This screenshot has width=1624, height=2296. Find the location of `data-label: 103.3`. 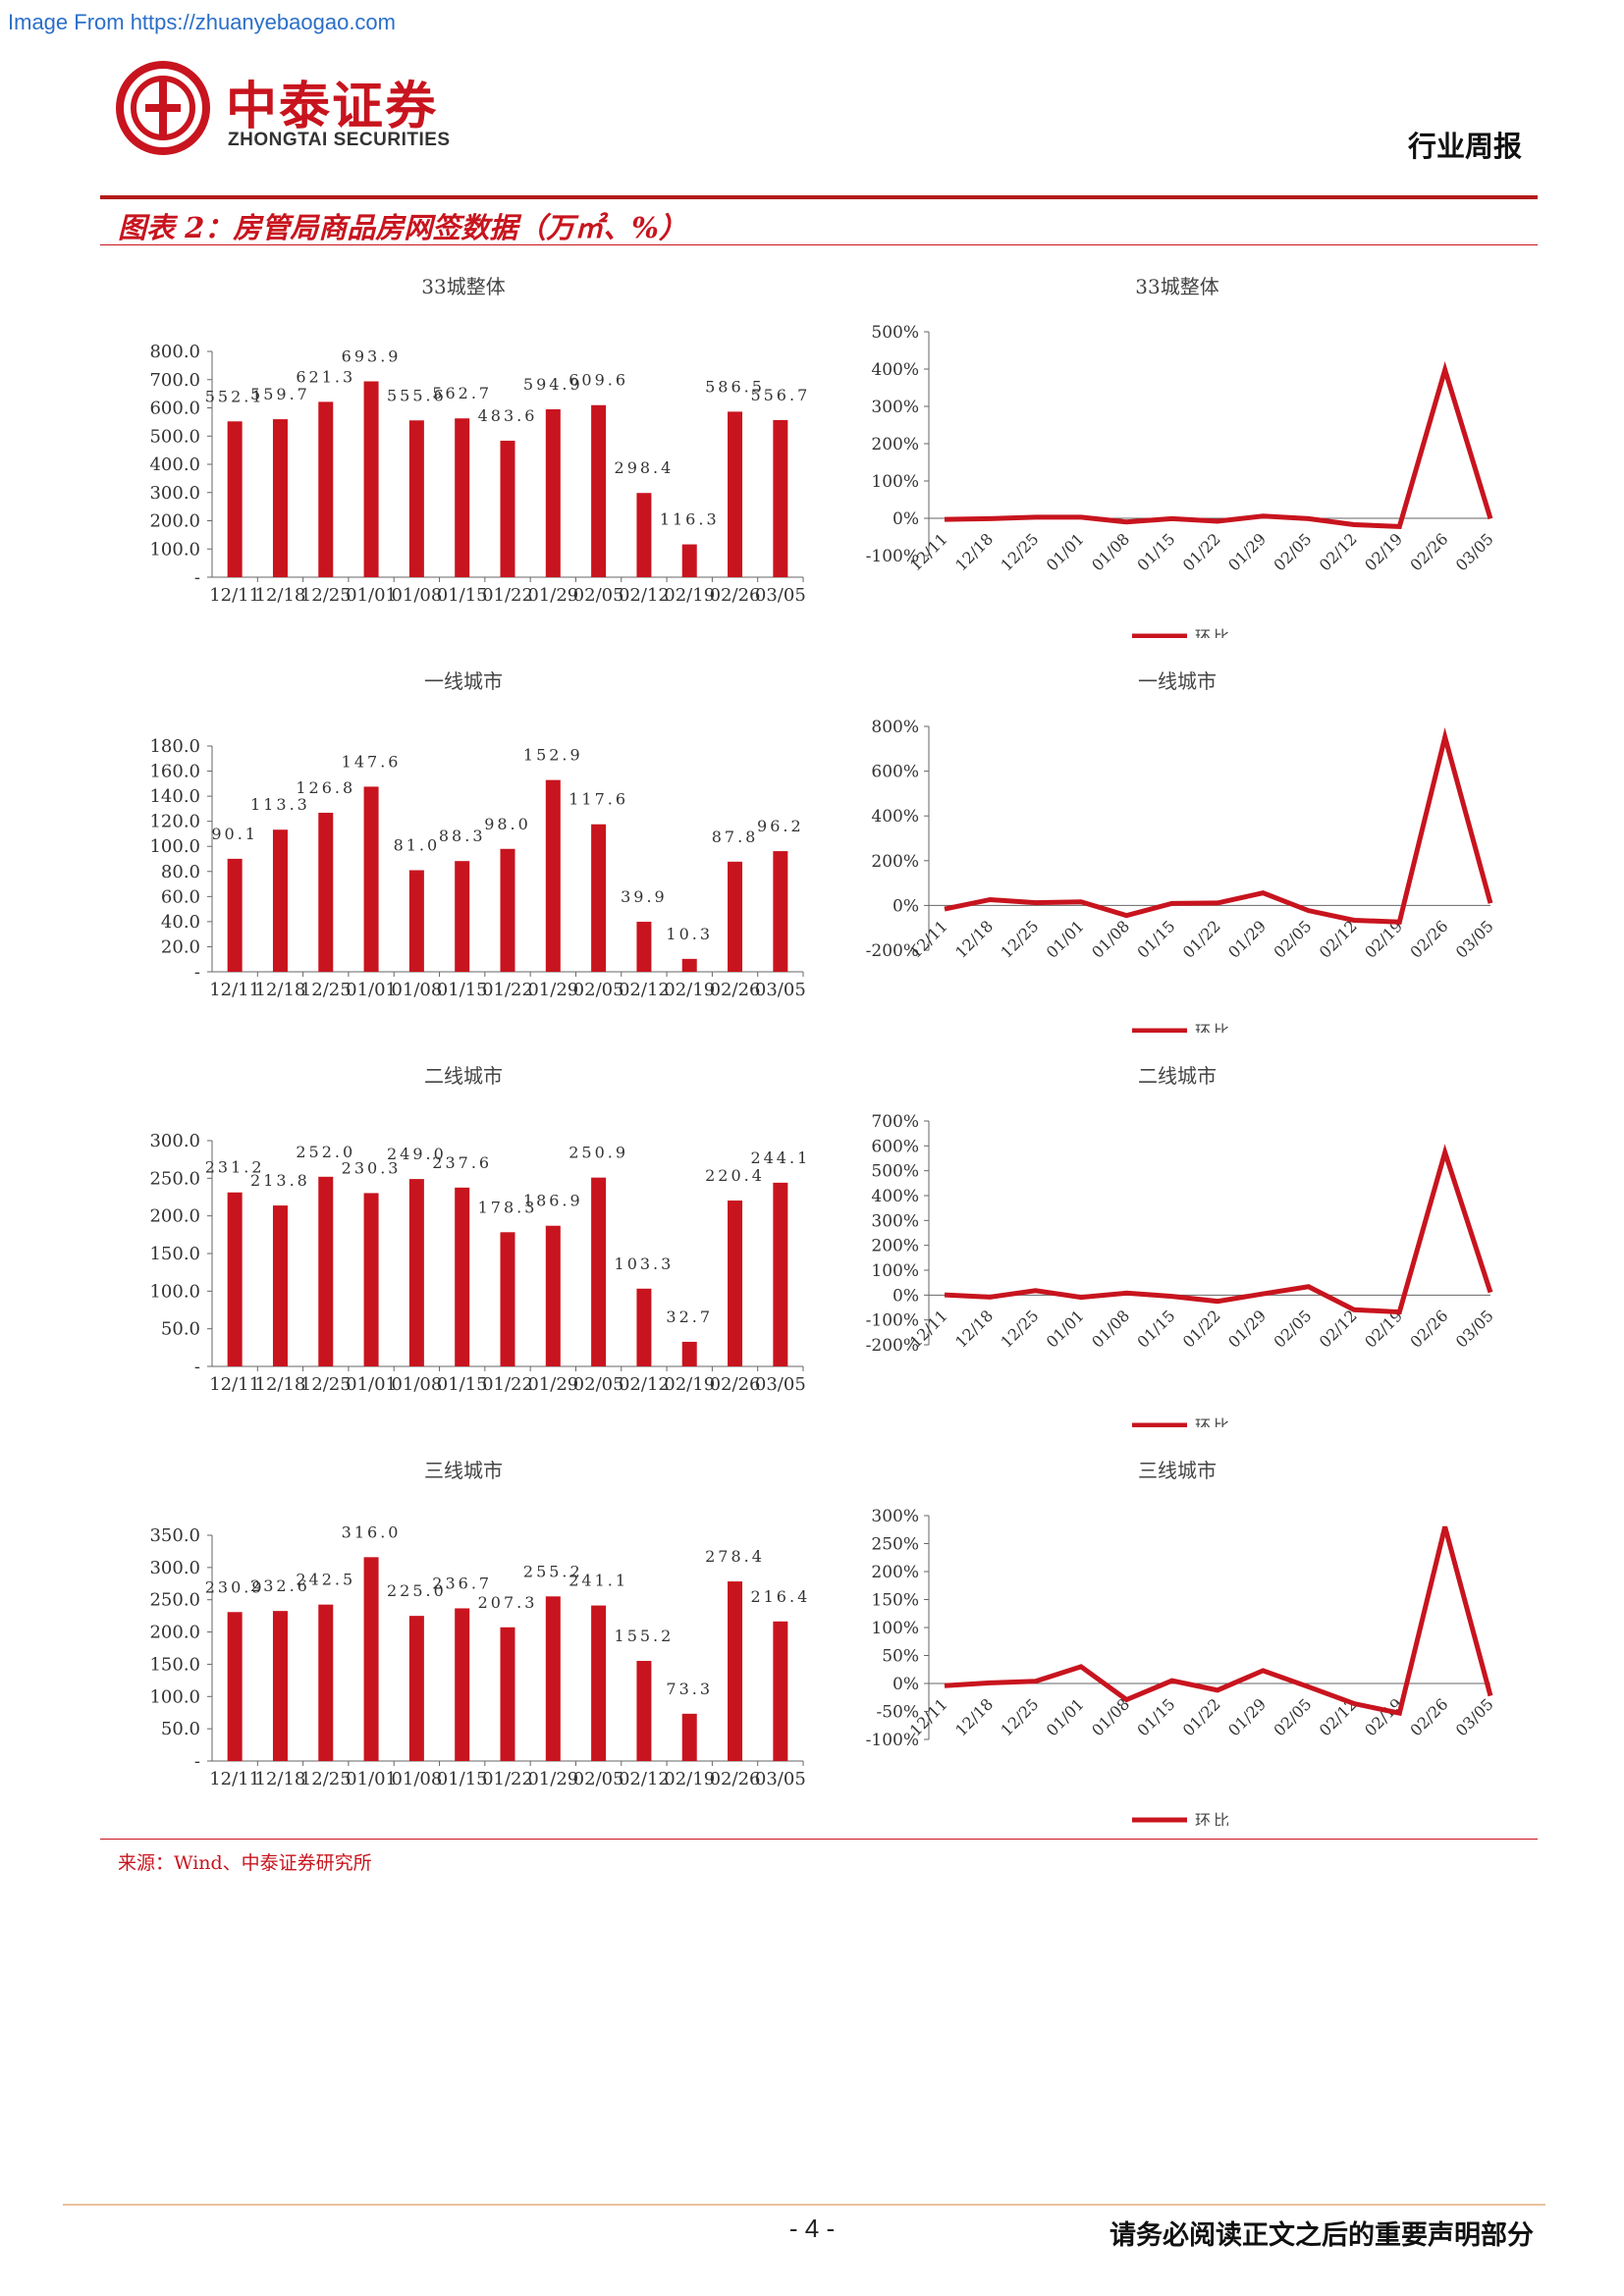

data-label: 103.3 is located at coordinates (645, 1264).